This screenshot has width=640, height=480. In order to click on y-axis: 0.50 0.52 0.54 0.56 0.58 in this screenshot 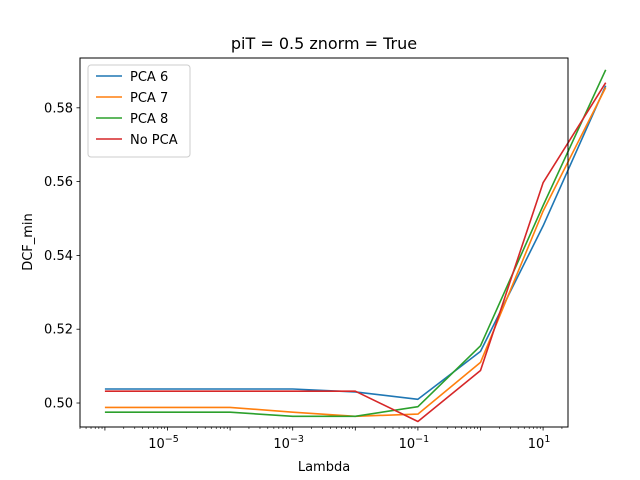, I will do `click(62, 256)`.